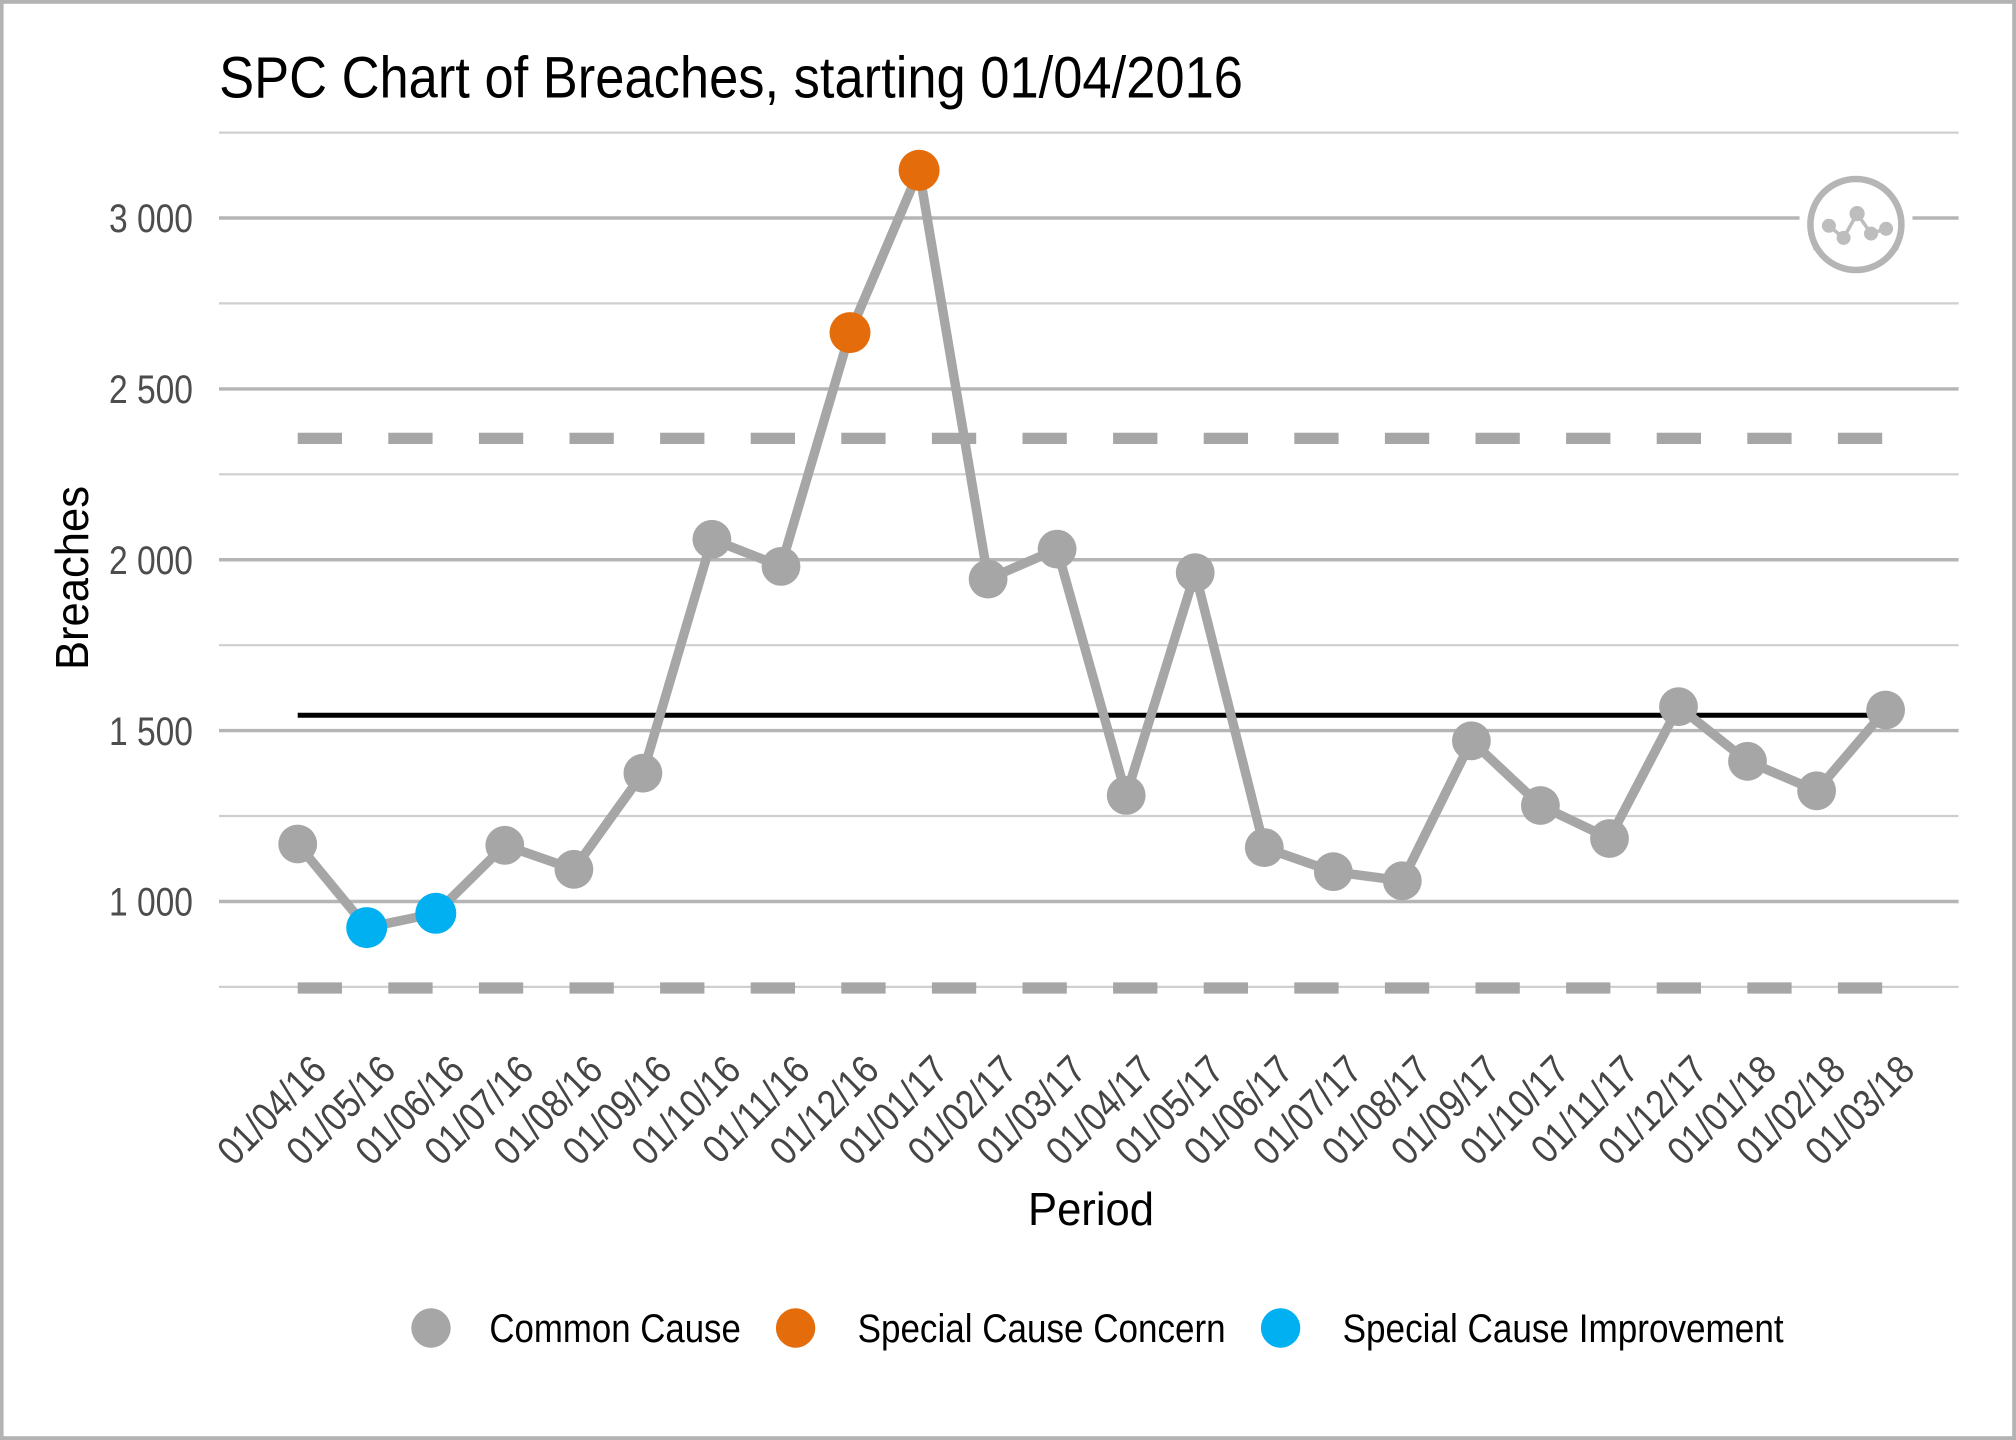 The width and height of the screenshot is (2016, 1440). Describe the element at coordinates (151, 389) in the screenshot. I see `svg-text: 2 500` at that location.